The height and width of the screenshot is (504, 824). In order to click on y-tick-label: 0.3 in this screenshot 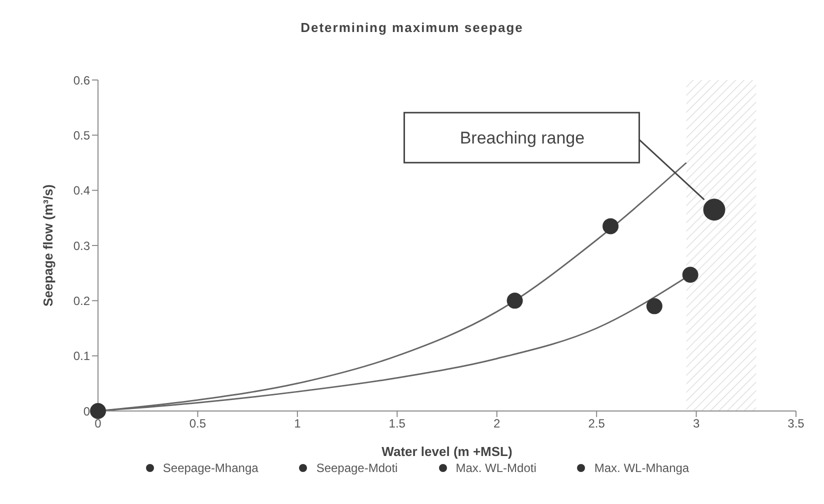, I will do `click(81, 245)`.